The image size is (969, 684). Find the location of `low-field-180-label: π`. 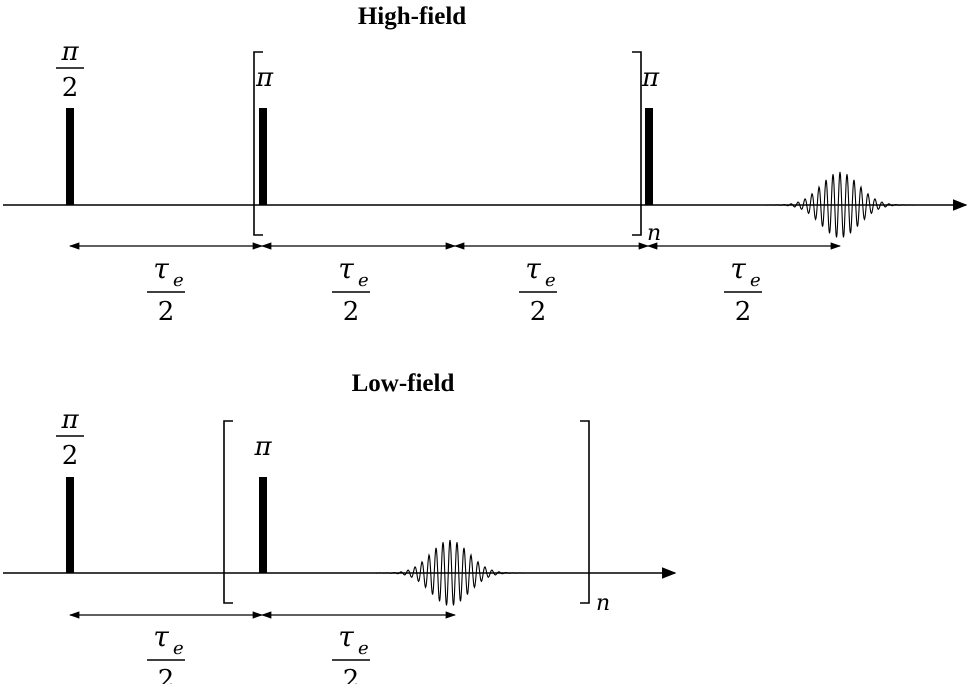

low-field-180-label: π is located at coordinates (262, 447).